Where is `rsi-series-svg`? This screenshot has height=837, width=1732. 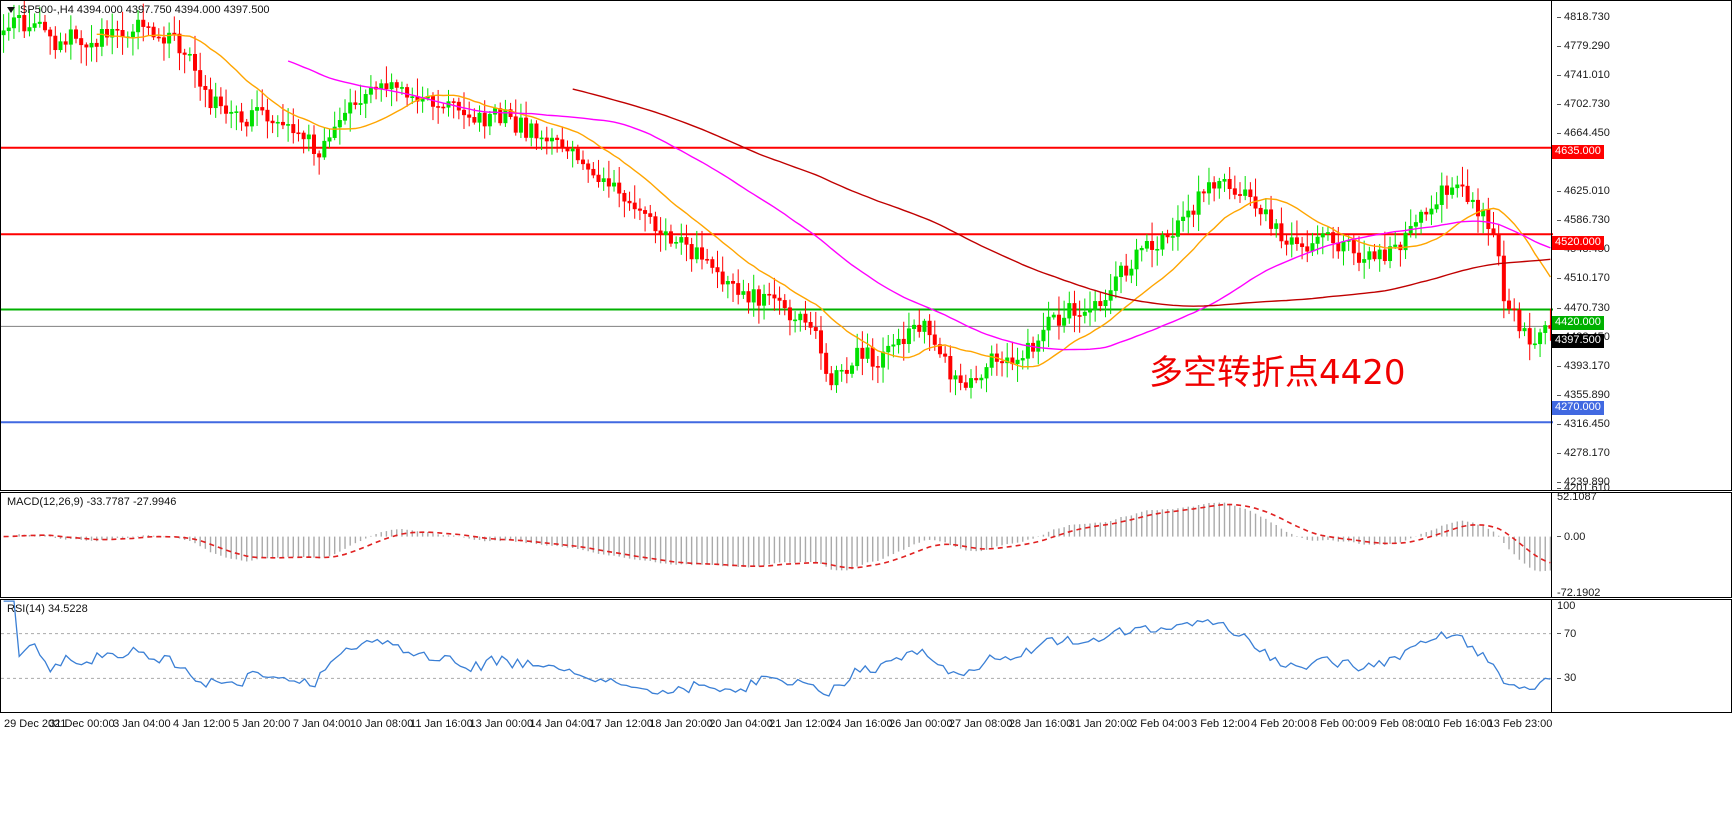
rsi-series-svg is located at coordinates (777, 648).